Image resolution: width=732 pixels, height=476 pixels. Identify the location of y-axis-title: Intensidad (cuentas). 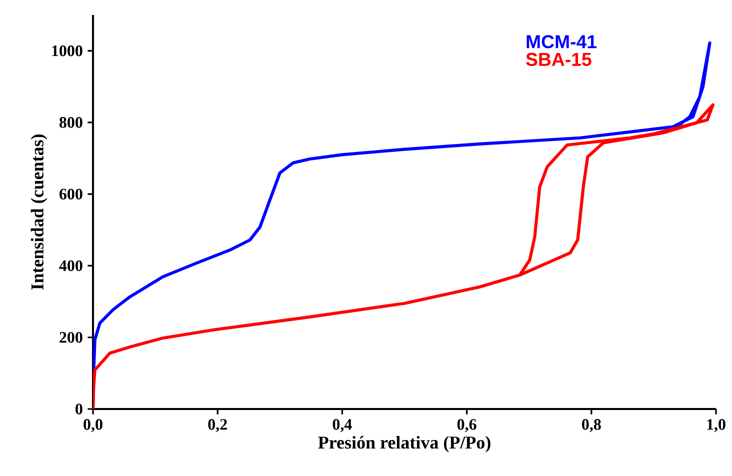
(39, 212).